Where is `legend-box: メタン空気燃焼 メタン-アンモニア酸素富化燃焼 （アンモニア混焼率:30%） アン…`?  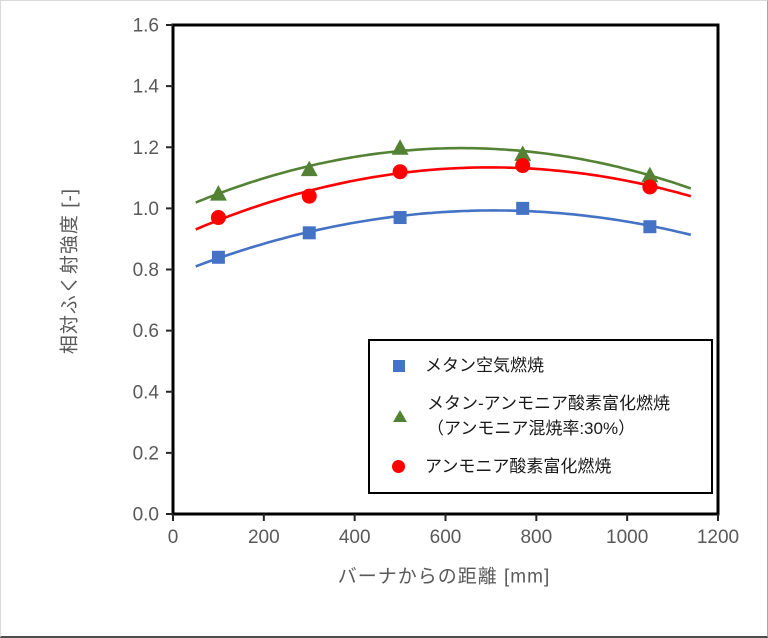 legend-box: メタン空気燃焼 メタン-アンモニア酸素富化燃焼 （アンモニア混焼率:30%） アン… is located at coordinates (540, 416).